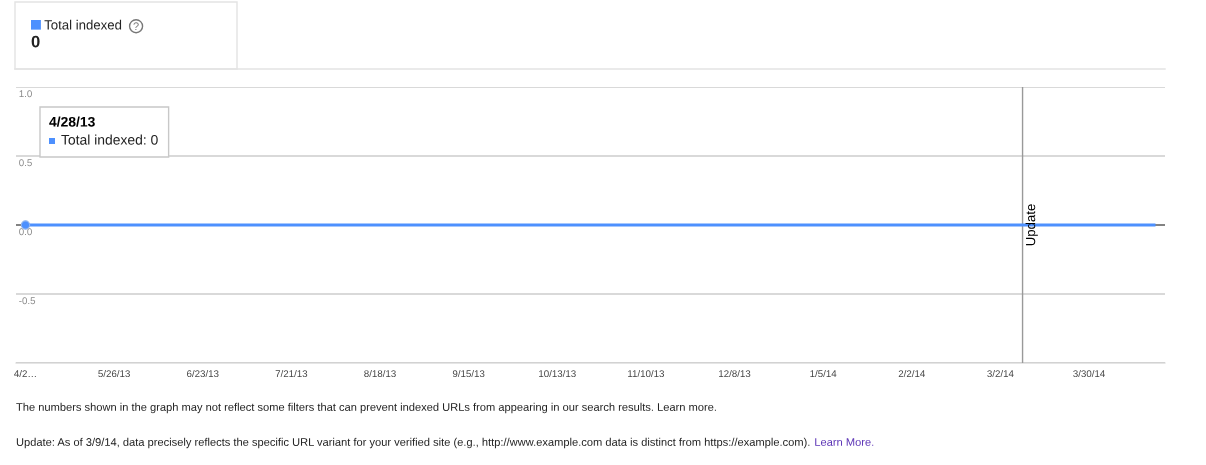  I want to click on y-tick-label: 0.5, so click(25, 163).